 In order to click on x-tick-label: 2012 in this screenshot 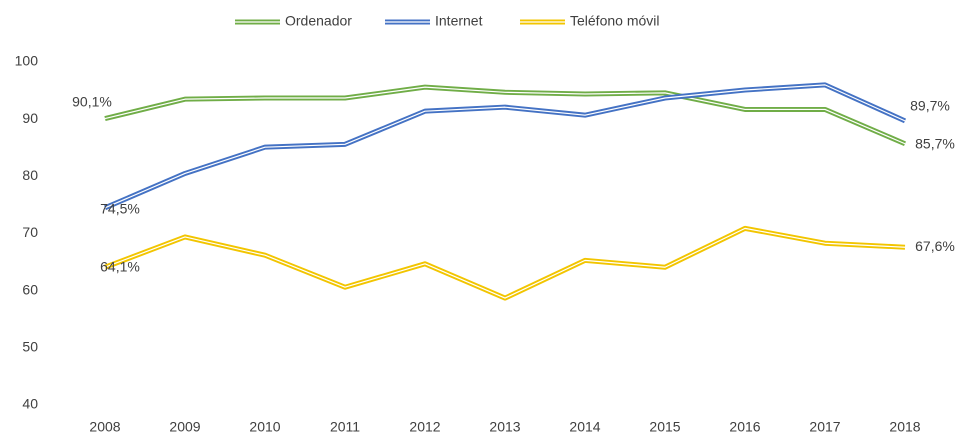, I will do `click(424, 427)`.